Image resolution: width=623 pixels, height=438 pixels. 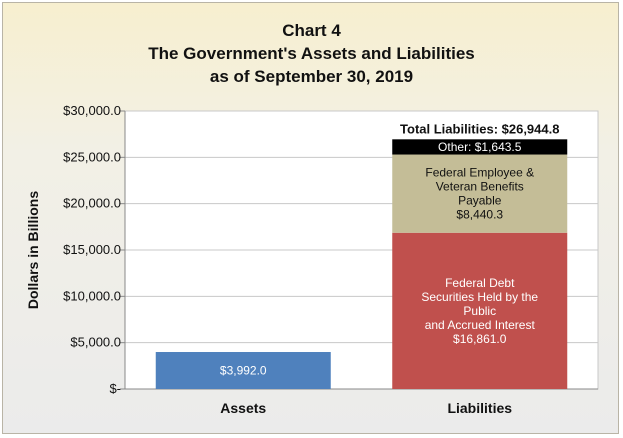 I want to click on y-tick-label: $30,000.0, so click(x=92, y=110).